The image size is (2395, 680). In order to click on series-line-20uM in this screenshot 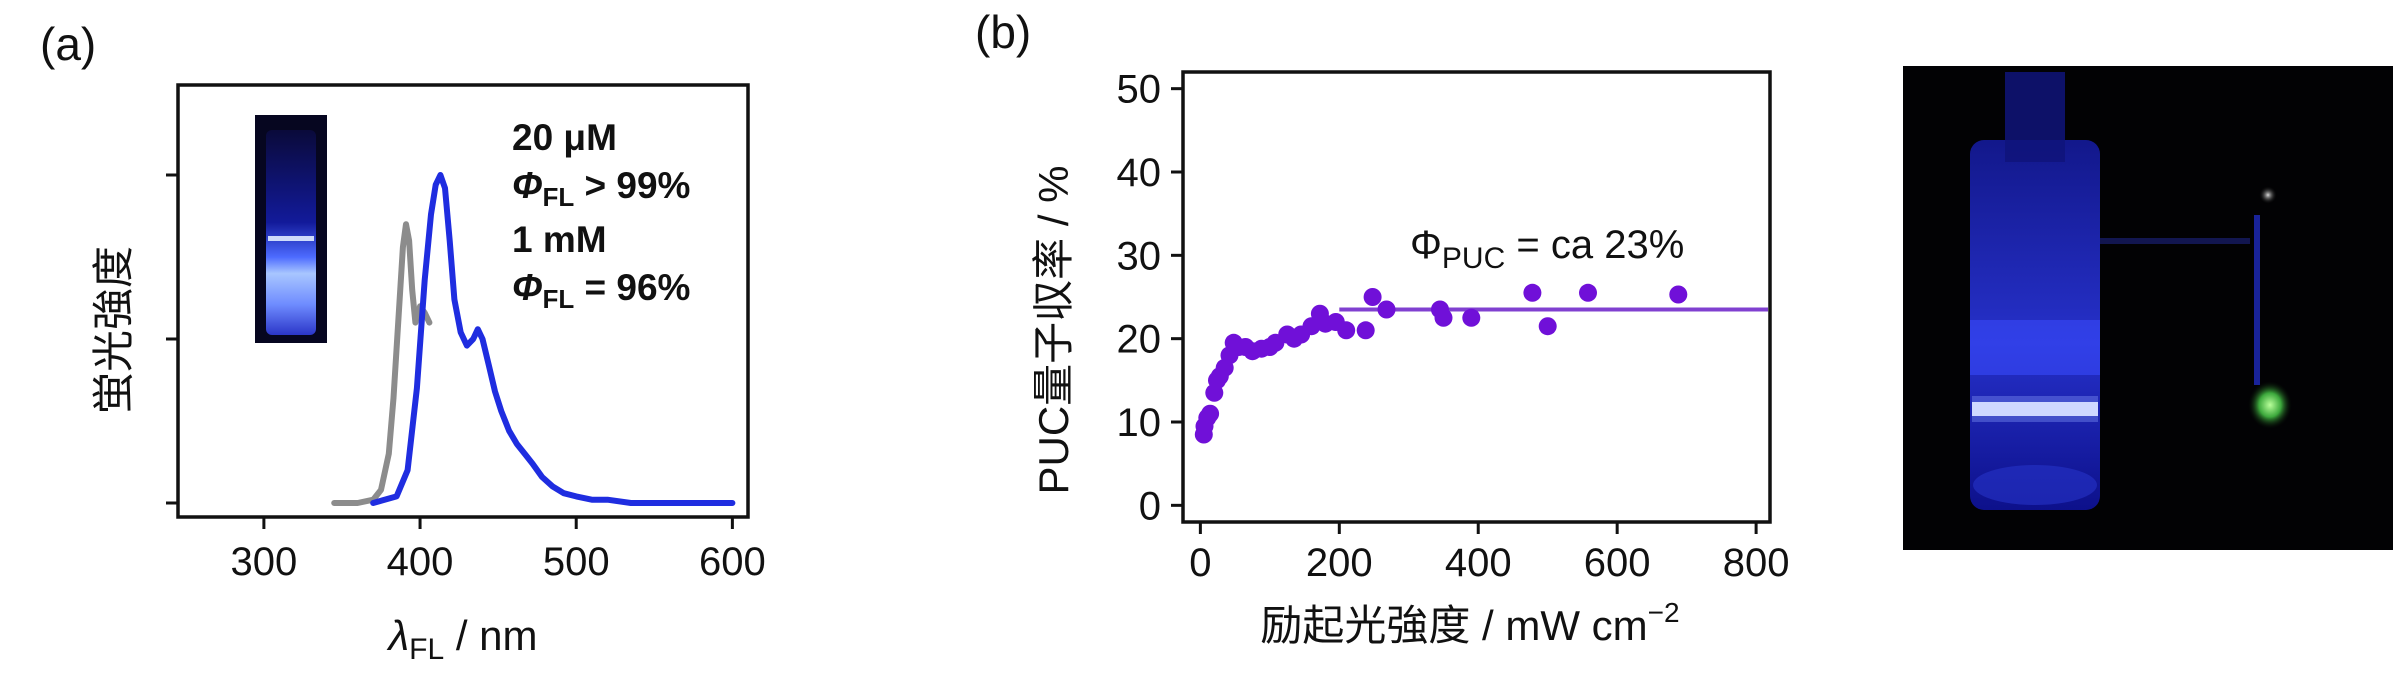, I will do `click(382, 363)`.